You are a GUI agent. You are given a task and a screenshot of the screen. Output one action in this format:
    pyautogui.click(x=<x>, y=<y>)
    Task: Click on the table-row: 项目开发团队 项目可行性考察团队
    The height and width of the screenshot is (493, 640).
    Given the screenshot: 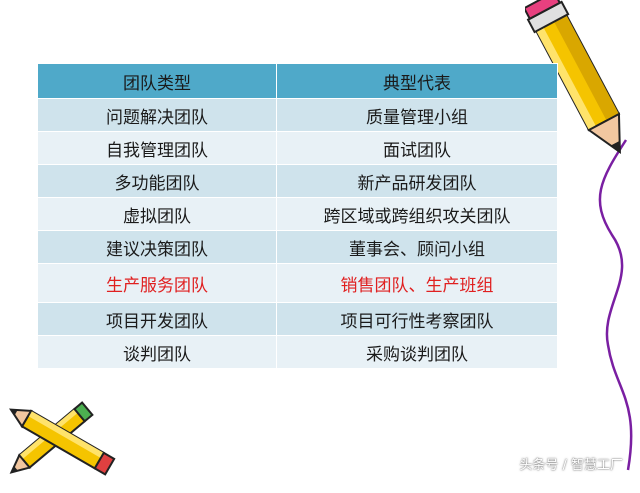 What is the action you would take?
    pyautogui.click(x=297, y=319)
    